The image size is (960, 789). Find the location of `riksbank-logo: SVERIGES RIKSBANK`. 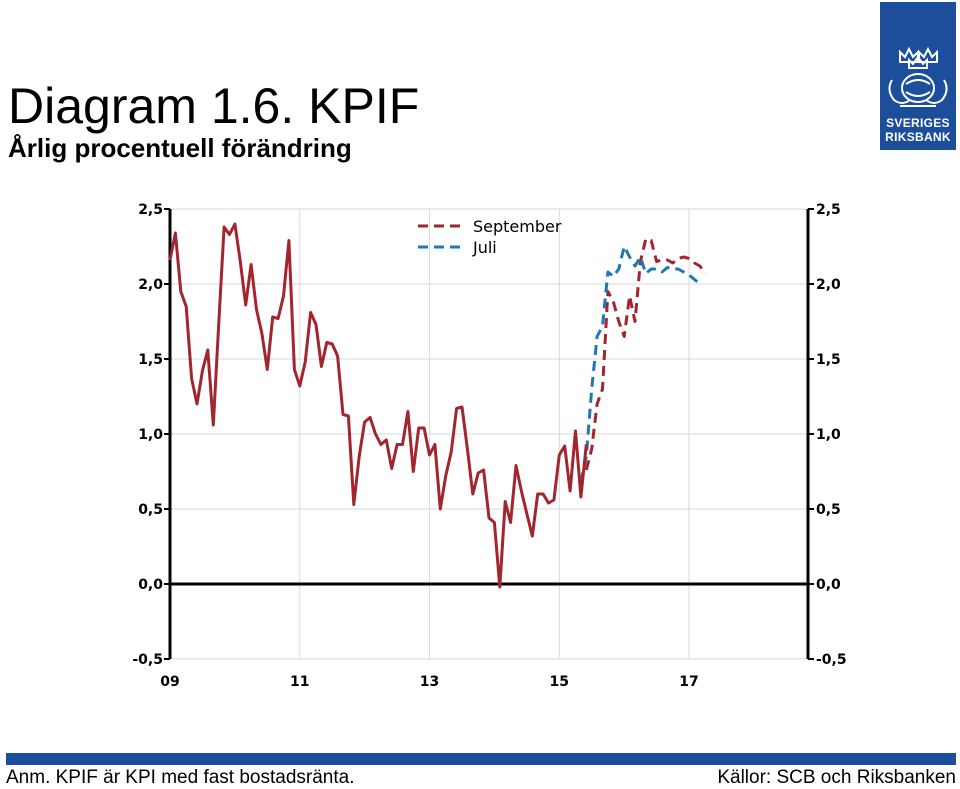

riksbank-logo: SVERIGES RIKSBANK is located at coordinates (918, 76).